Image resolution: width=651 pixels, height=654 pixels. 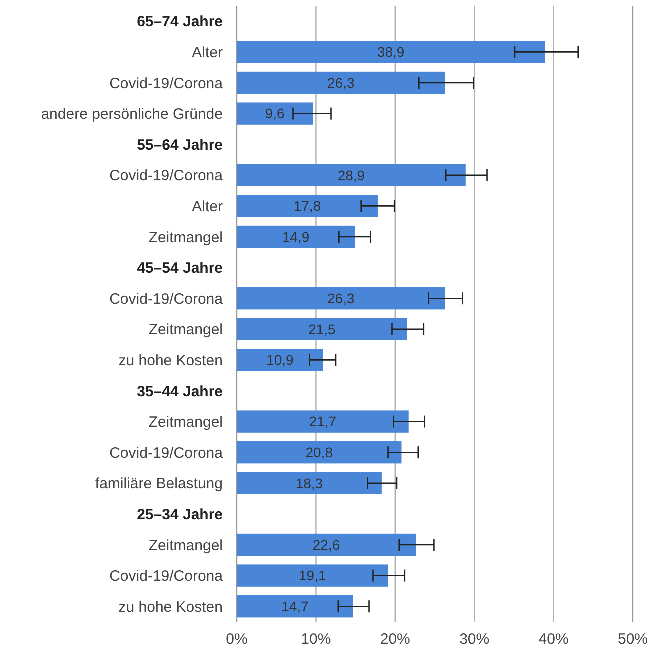 I want to click on data-label: 18,3, so click(x=310, y=483).